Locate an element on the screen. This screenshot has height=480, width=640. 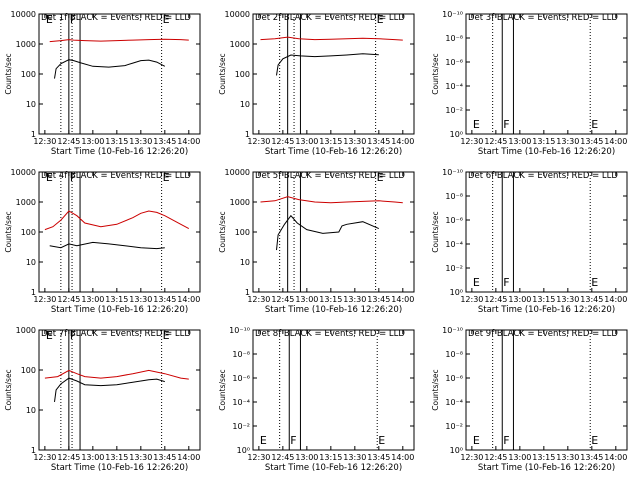
y-tick-label: 100 is located at coordinates (28, 370).